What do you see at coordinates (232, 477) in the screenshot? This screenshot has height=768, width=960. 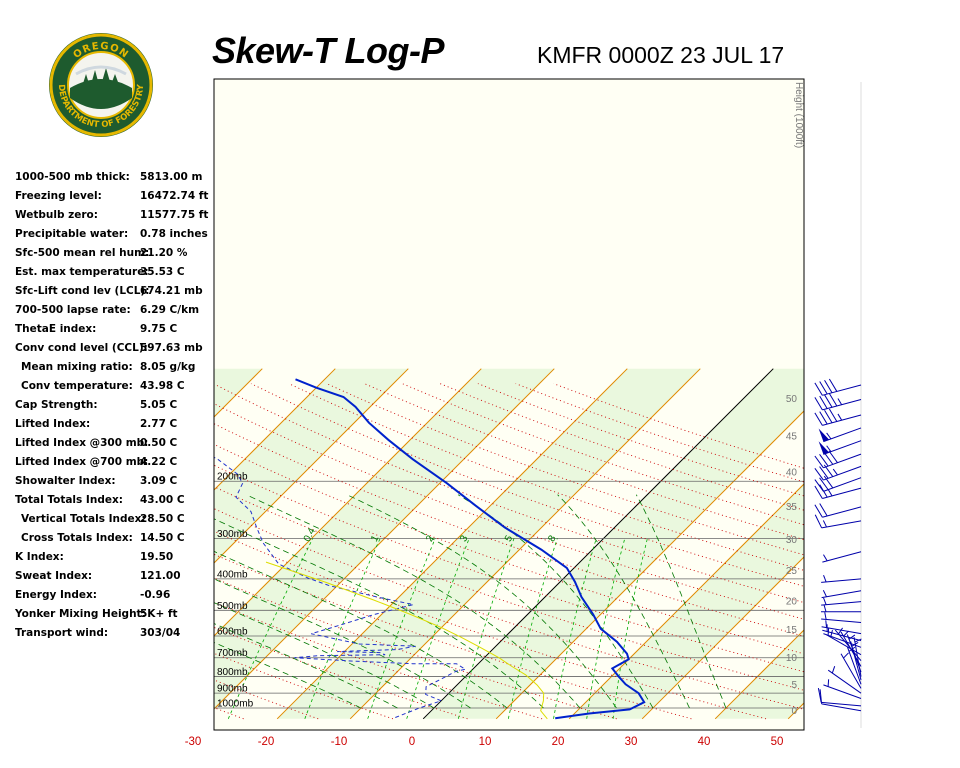 I see `pressure-label: 200mb` at bounding box center [232, 477].